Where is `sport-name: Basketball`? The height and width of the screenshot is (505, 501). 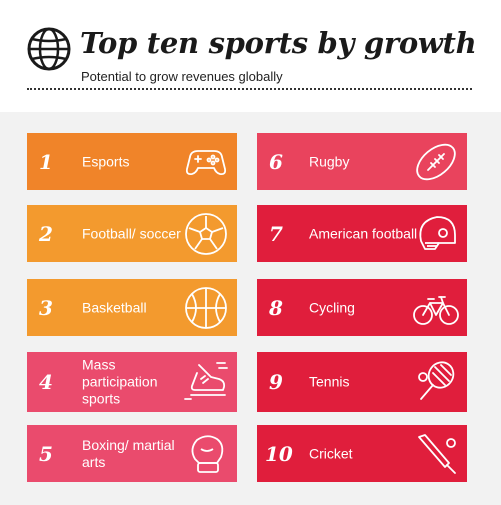 sport-name: Basketball is located at coordinates (114, 307).